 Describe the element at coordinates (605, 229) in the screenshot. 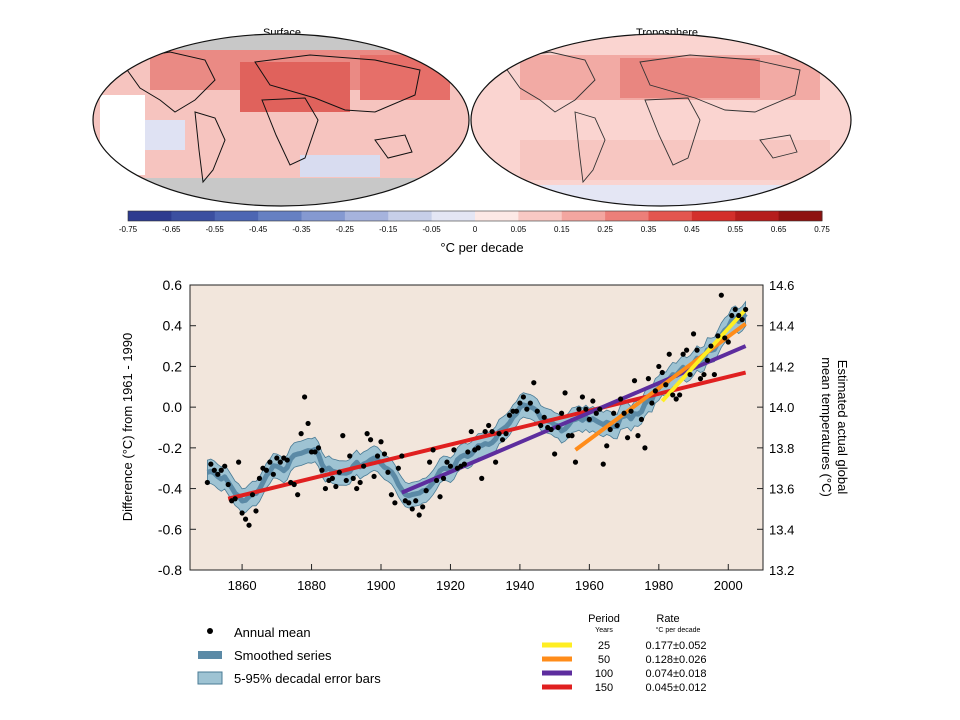

I see `colorbar-tick-label: 0.25` at that location.